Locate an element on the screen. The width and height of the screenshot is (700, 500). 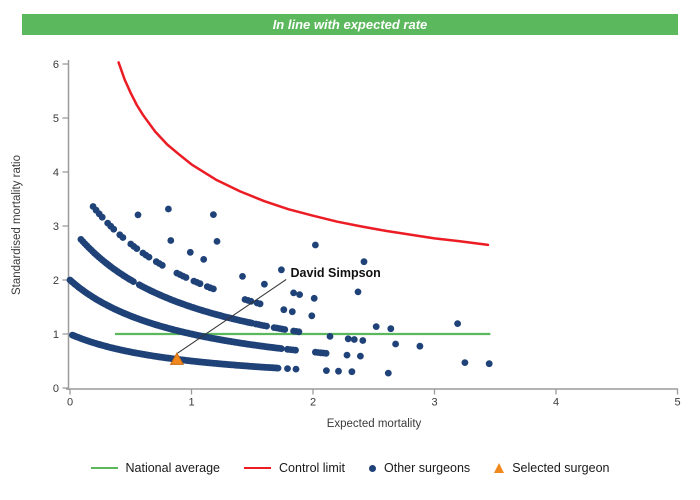
legend-item-other-surgeons: Other surgeons is located at coordinates (419, 468).